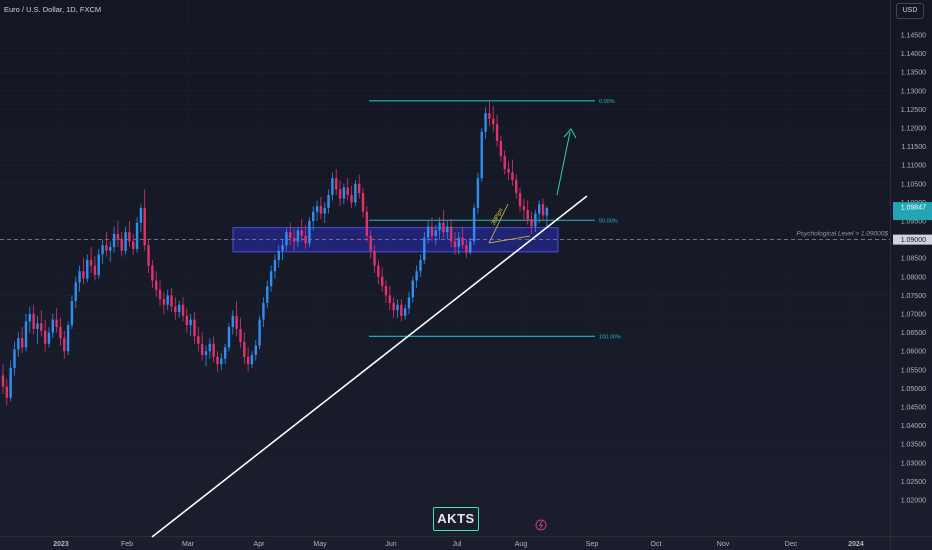  What do you see at coordinates (608, 221) in the screenshot?
I see `fib-level-label: 50.00%` at bounding box center [608, 221].